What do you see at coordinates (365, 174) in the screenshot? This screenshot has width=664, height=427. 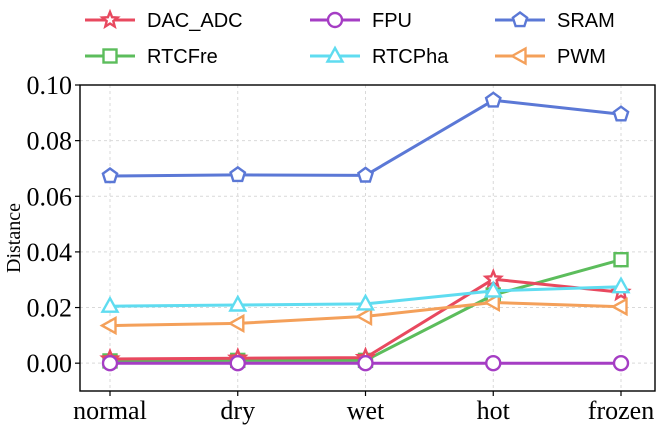 I see `data-point-SRAM-wet` at bounding box center [365, 174].